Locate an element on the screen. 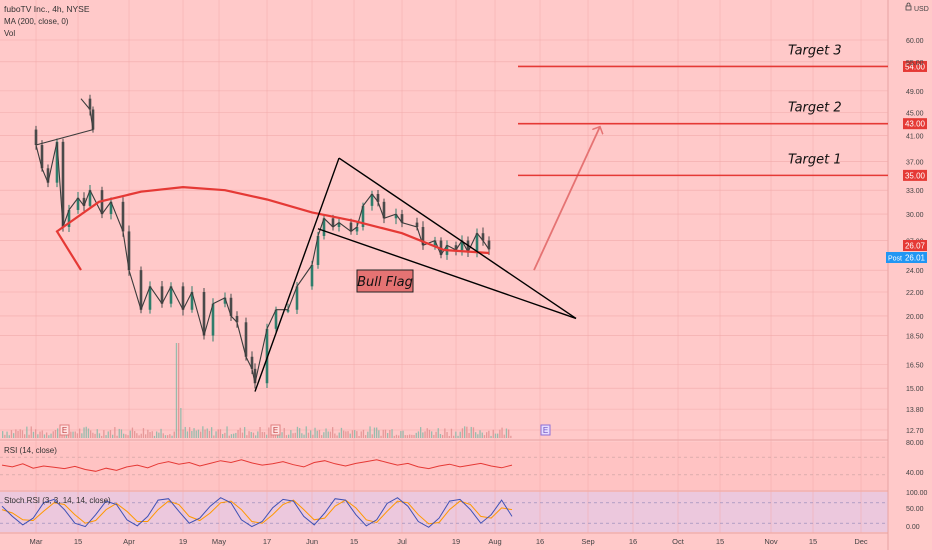  x-tick-label: May is located at coordinates (219, 541).